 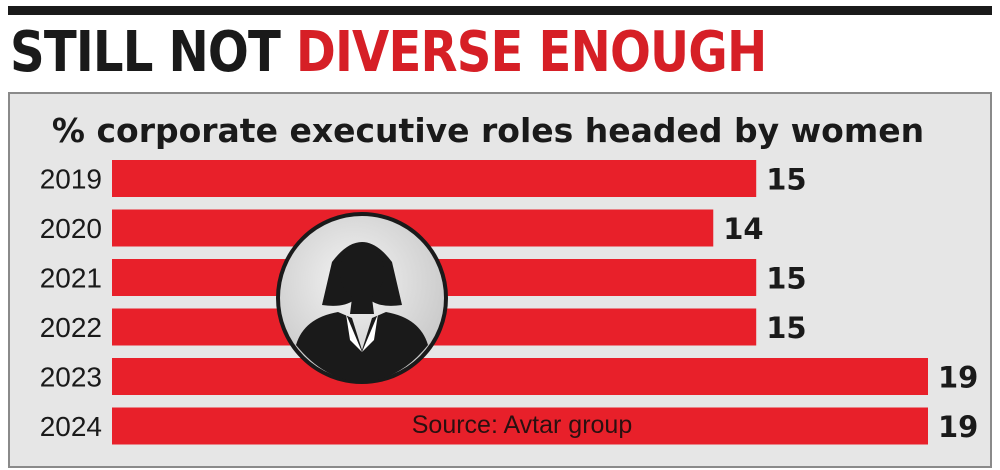 I want to click on bar-2019, so click(x=434, y=178).